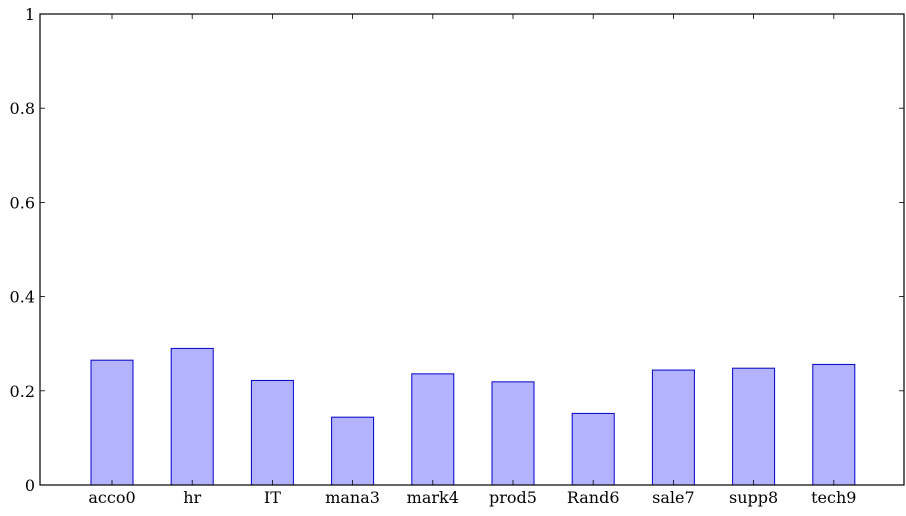  Describe the element at coordinates (753, 497) in the screenshot. I see `x-tick-label-supp8: supp8` at that location.